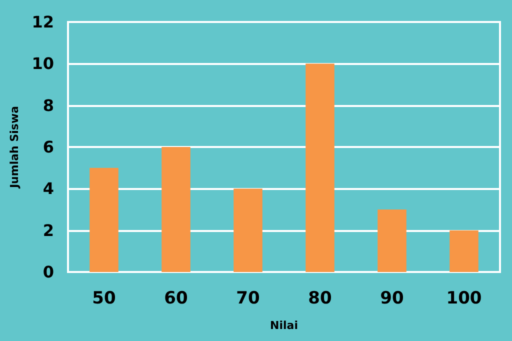 This screenshot has height=341, width=512. I want to click on x-tick-label: 90, so click(392, 298).